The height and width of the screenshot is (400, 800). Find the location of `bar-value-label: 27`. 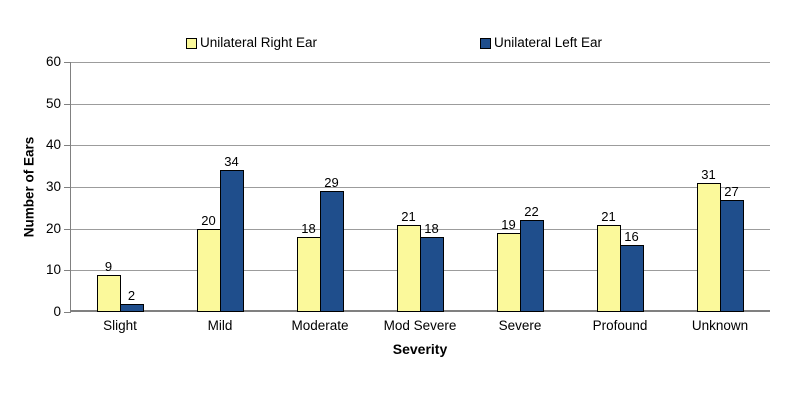

bar-value-label: 27 is located at coordinates (731, 191).